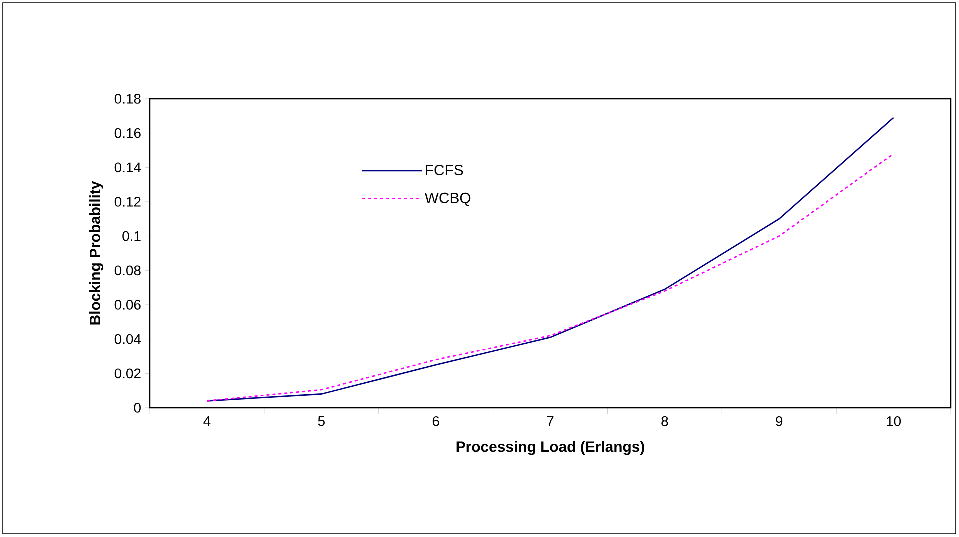 This screenshot has width=959, height=537. Describe the element at coordinates (127, 305) in the screenshot. I see `y-tick-label: 0.06` at that location.